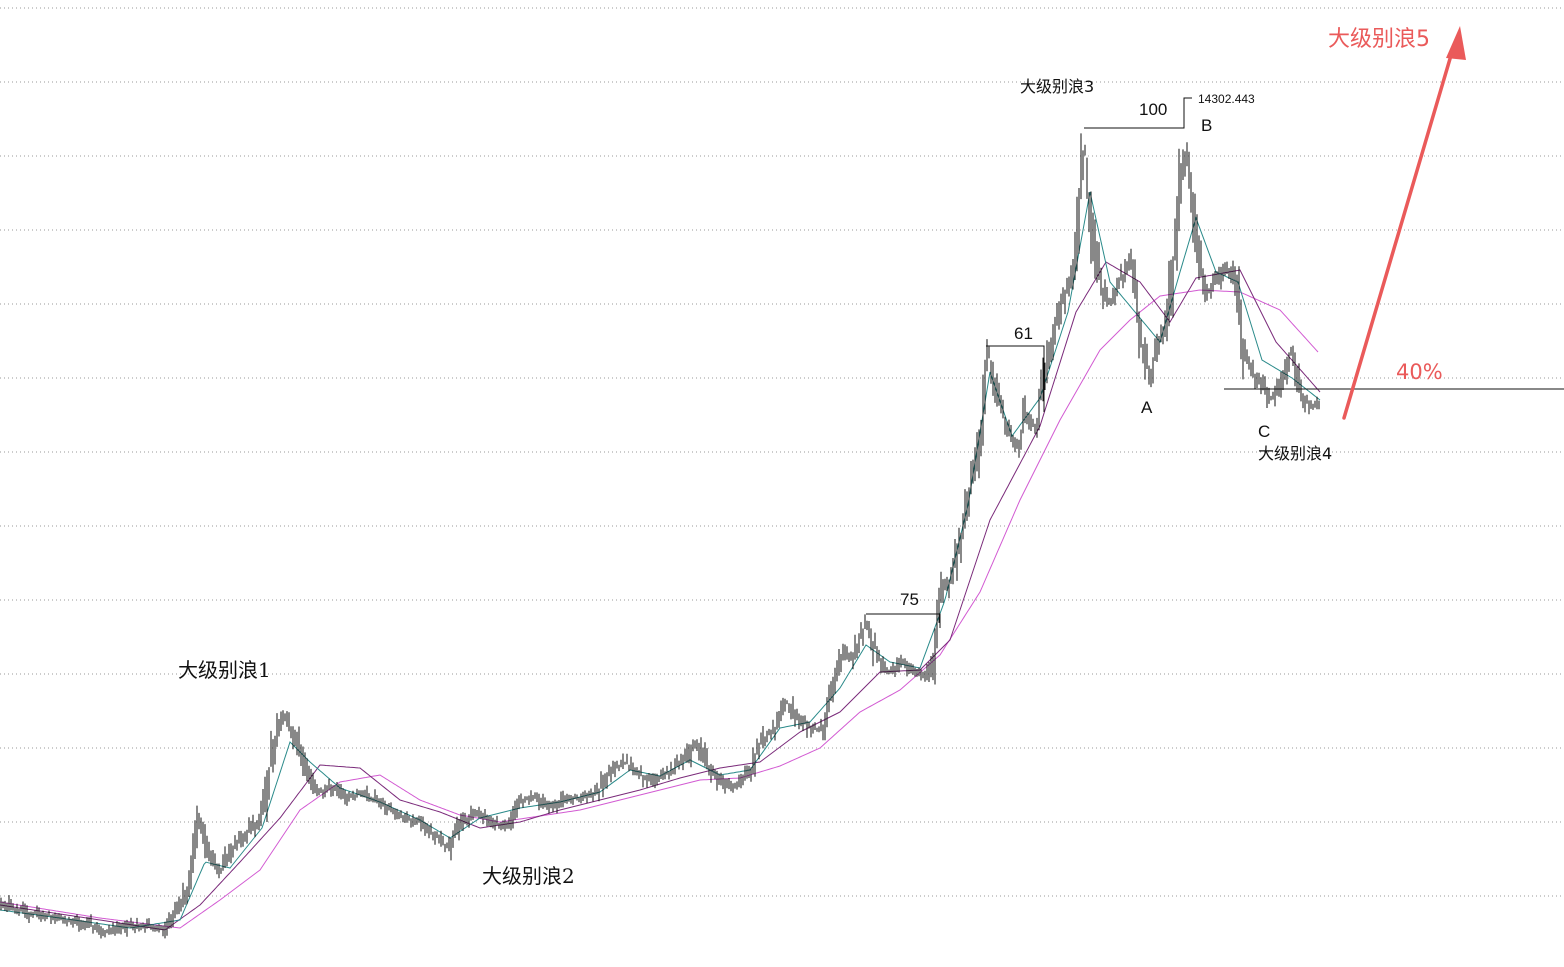  Describe the element at coordinates (1147, 407) in the screenshot. I see `point-a-label: A` at that location.